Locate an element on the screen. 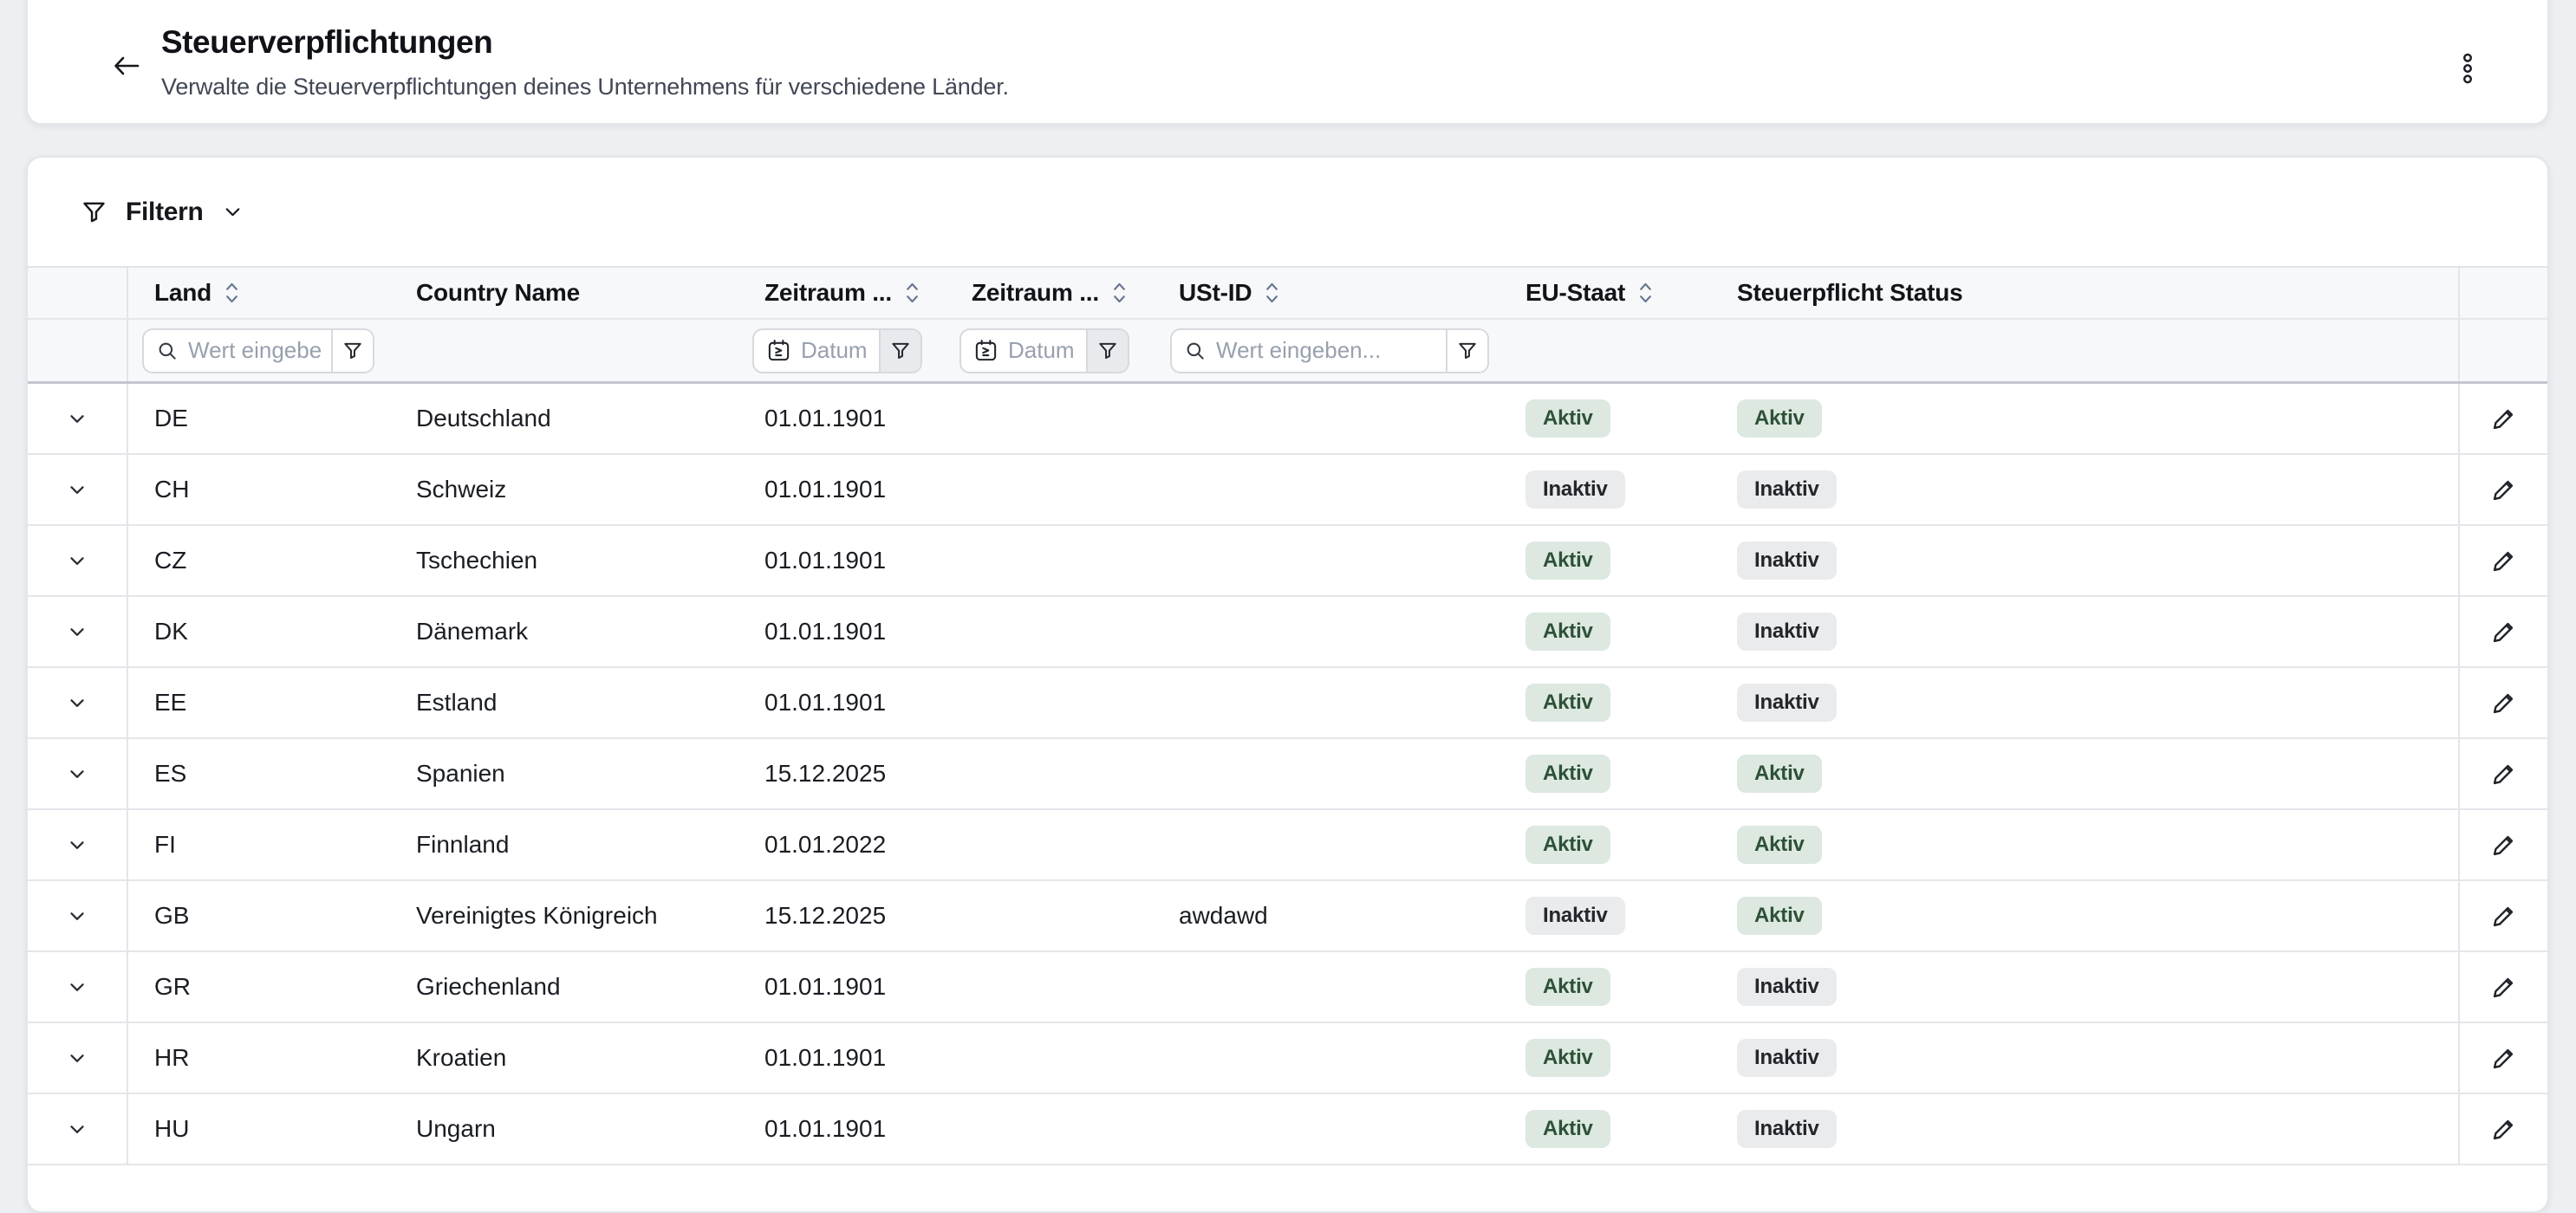 The image size is (2576, 1213). zeitraum-bis-filter-funnel-button is located at coordinates (1107, 351).